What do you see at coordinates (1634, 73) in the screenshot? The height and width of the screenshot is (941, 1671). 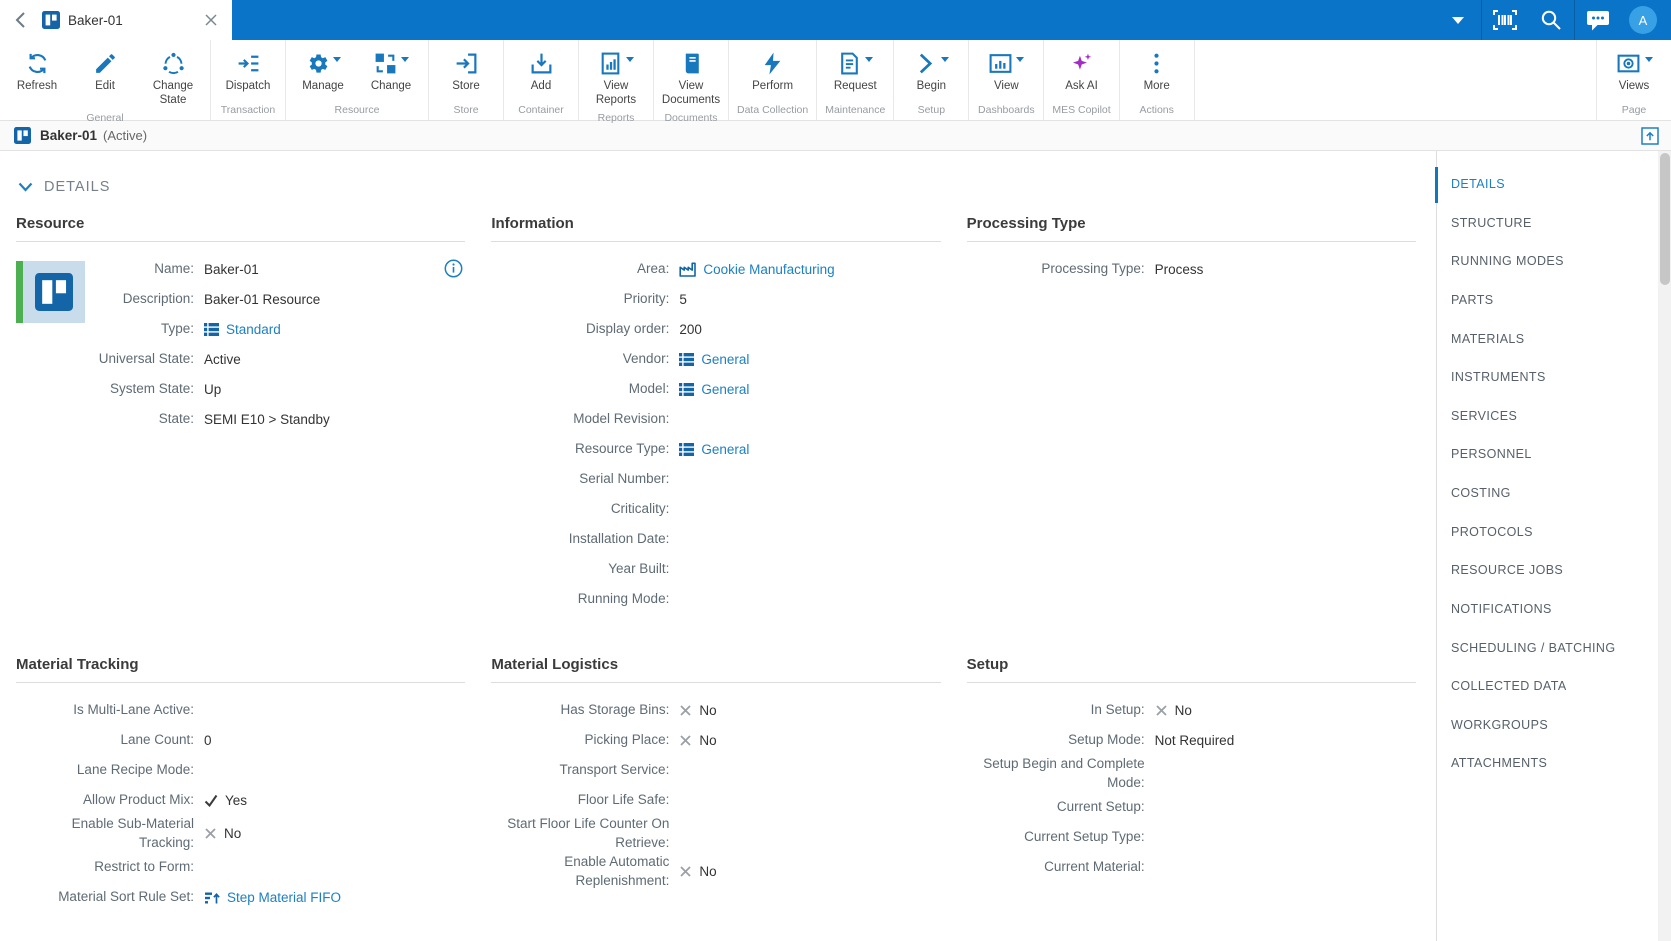 I see `views-button: Views` at bounding box center [1634, 73].